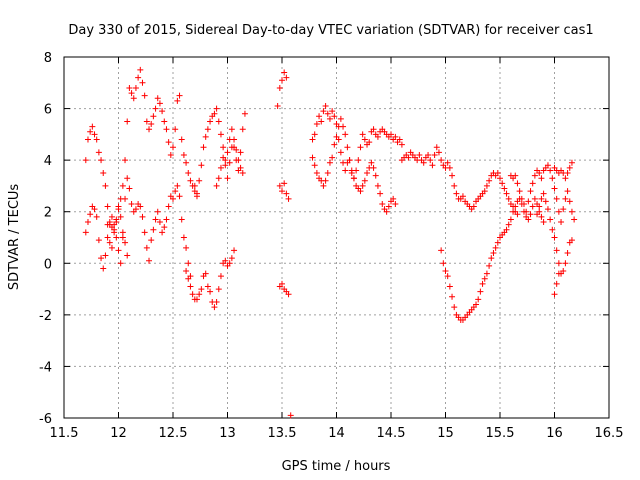  I want to click on x-tick-label: 11.5, so click(64, 433).